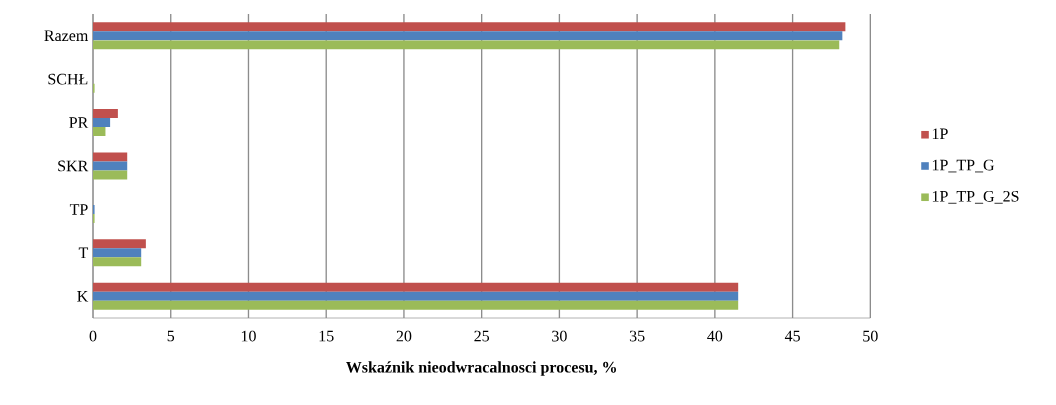  Describe the element at coordinates (83, 296) in the screenshot. I see `y-tick-label: K` at that location.